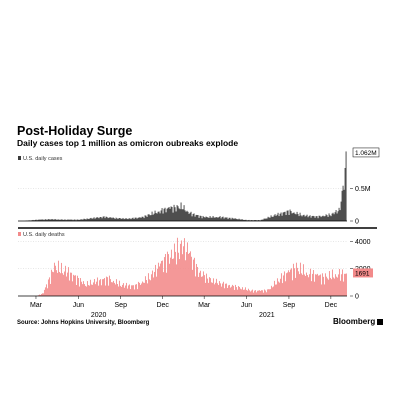 The height and width of the screenshot is (400, 400). What do you see at coordinates (357, 222) in the screenshot?
I see `cases-y-tick-label: 0` at bounding box center [357, 222].